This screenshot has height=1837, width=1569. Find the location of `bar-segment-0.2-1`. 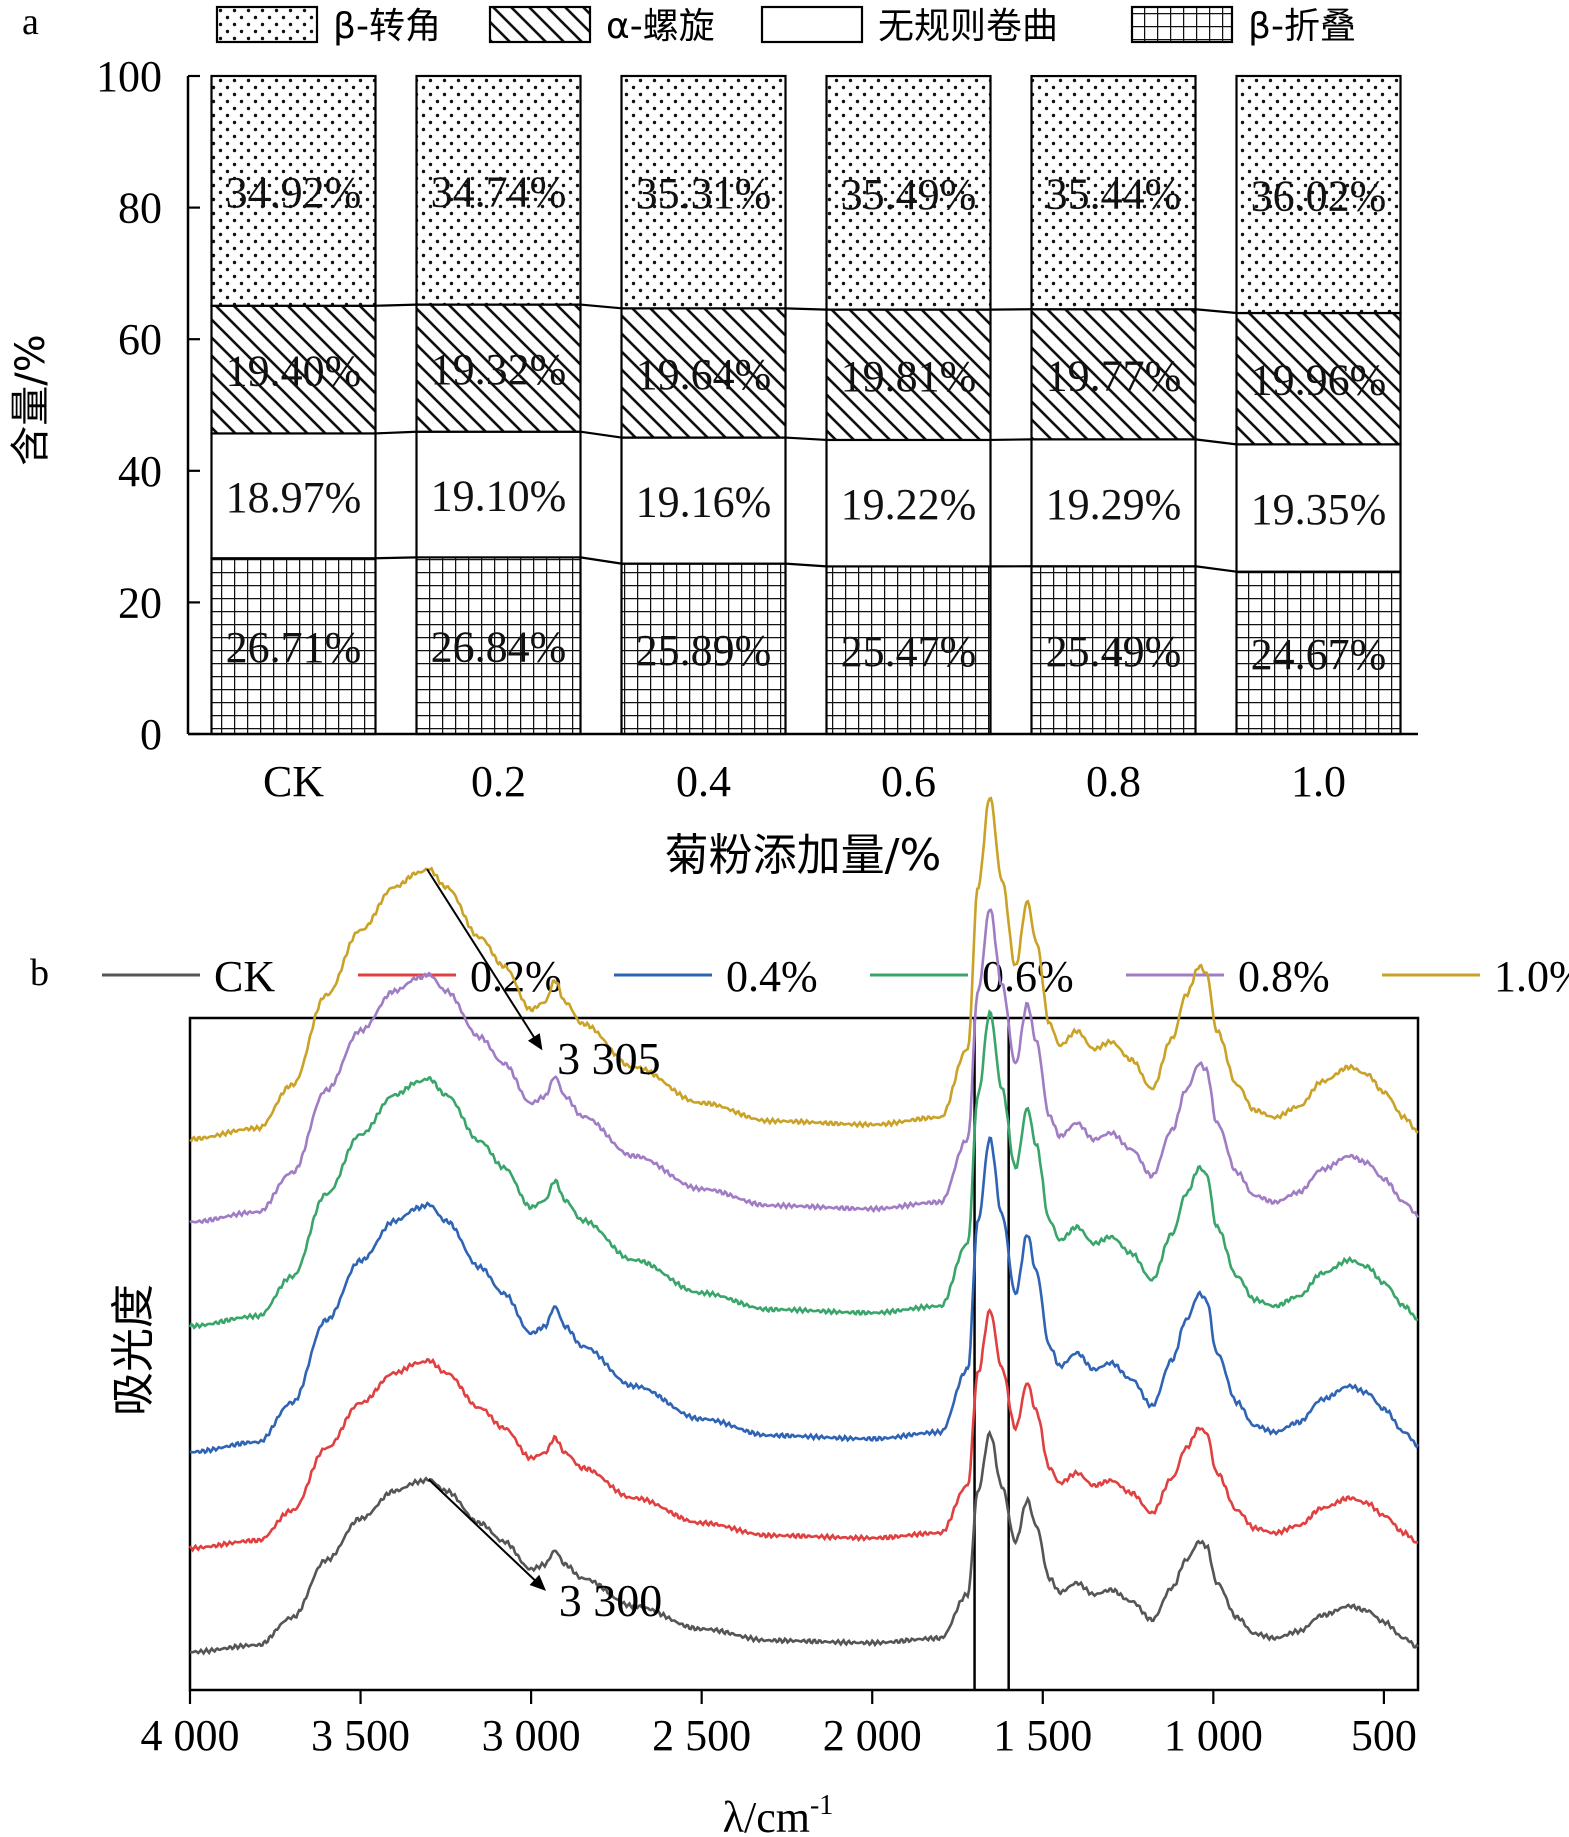

bar-segment-0.2-1 is located at coordinates (498, 494).